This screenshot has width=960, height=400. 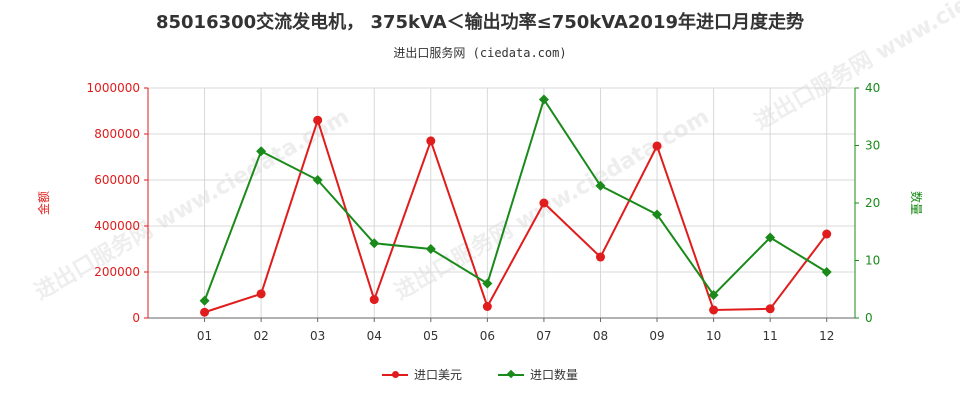 I want to click on x-tick-label: 04, so click(x=374, y=336).